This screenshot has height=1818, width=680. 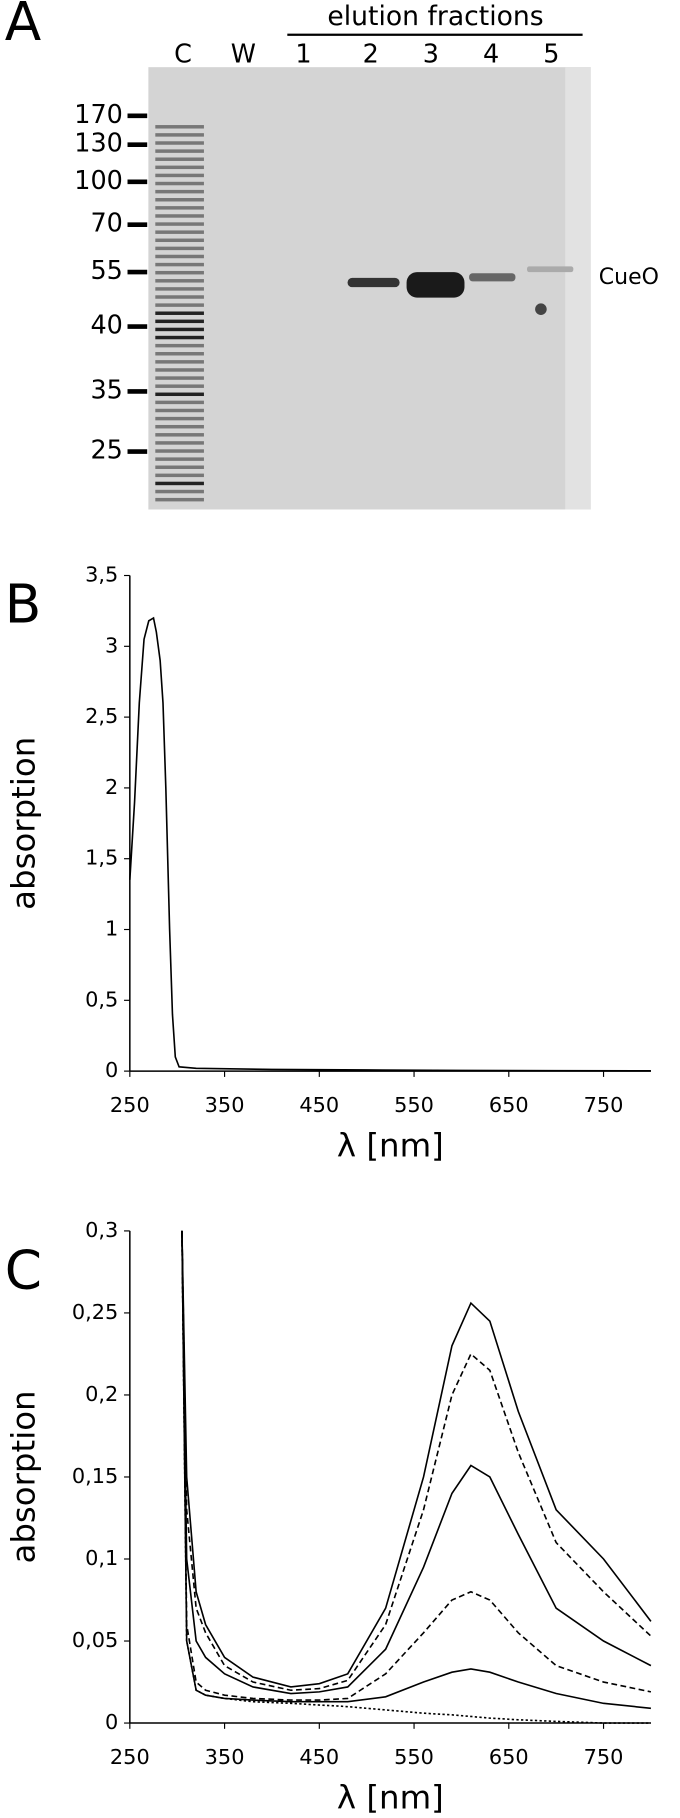 I want to click on y-tick-label: 0,15, so click(x=95, y=1476).